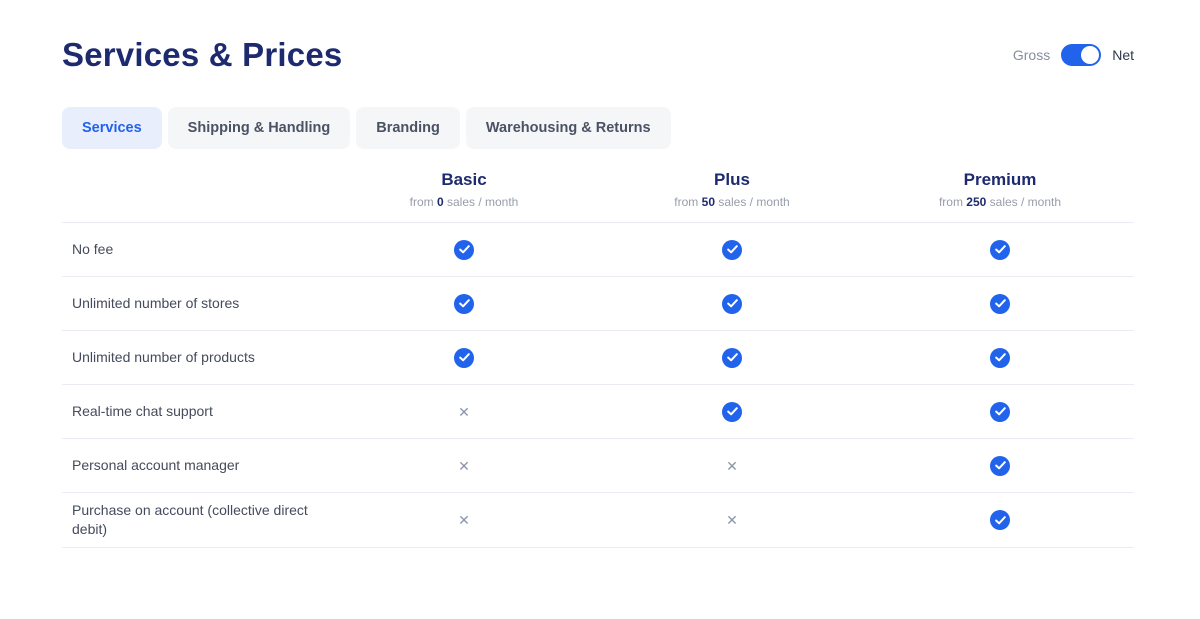 This screenshot has width=1200, height=619. I want to click on gross-label: Gross, so click(1031, 55).